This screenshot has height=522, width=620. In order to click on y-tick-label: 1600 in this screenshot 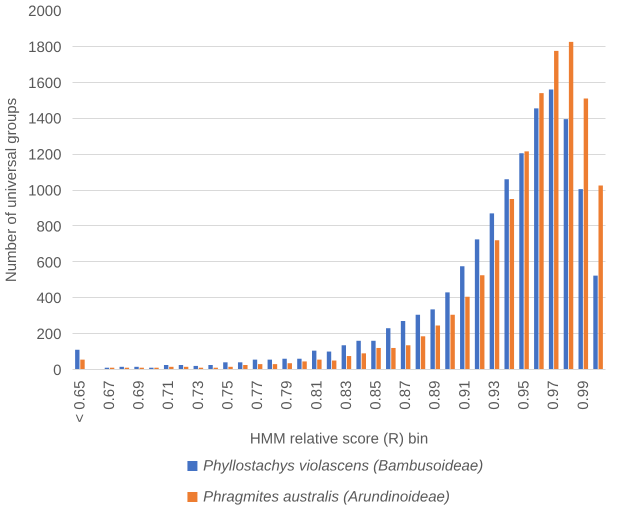, I will do `click(45, 83)`.